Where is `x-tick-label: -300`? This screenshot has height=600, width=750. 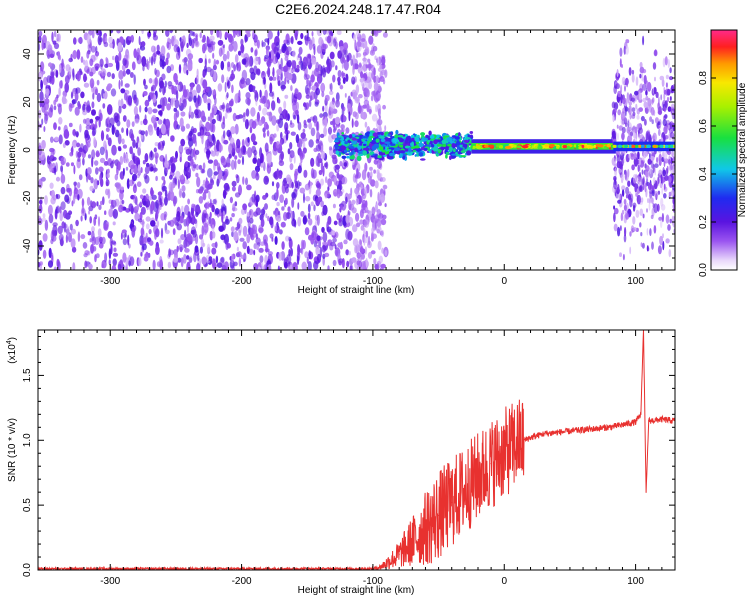
x-tick-label: -300 is located at coordinates (110, 581).